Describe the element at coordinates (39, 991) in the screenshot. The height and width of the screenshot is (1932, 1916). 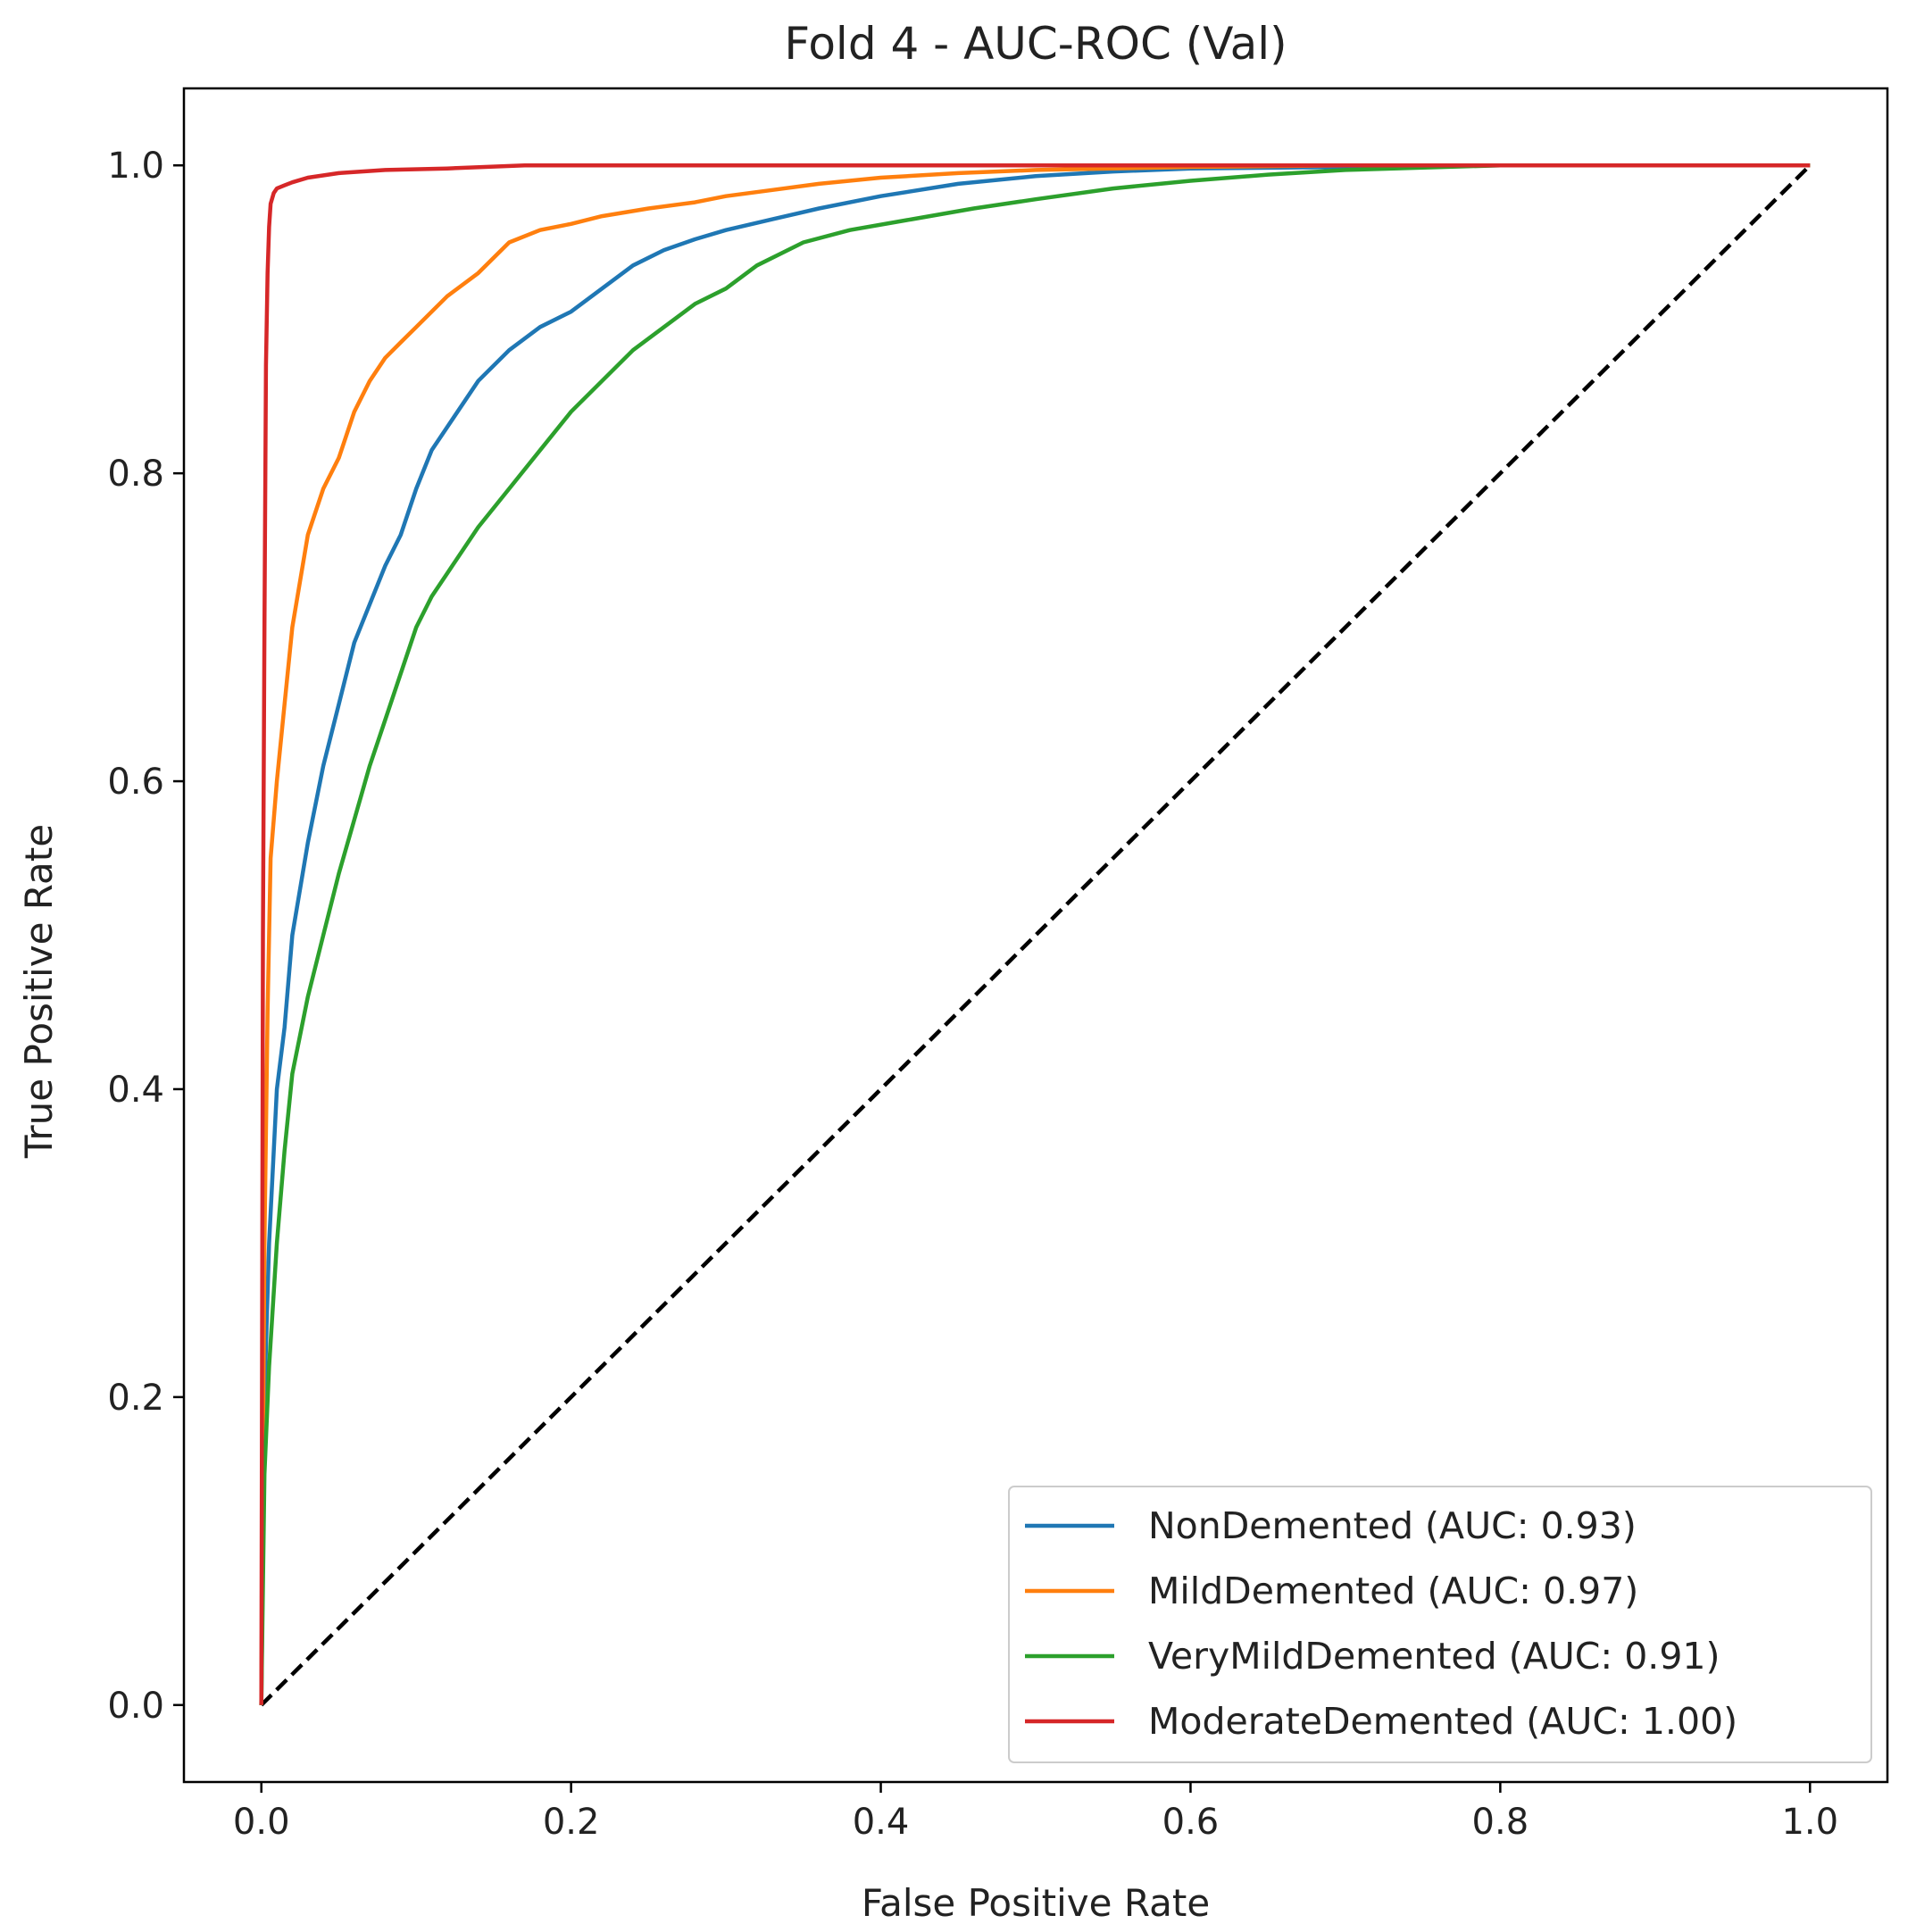
I see `y-axis-label: True Positive Rate` at that location.